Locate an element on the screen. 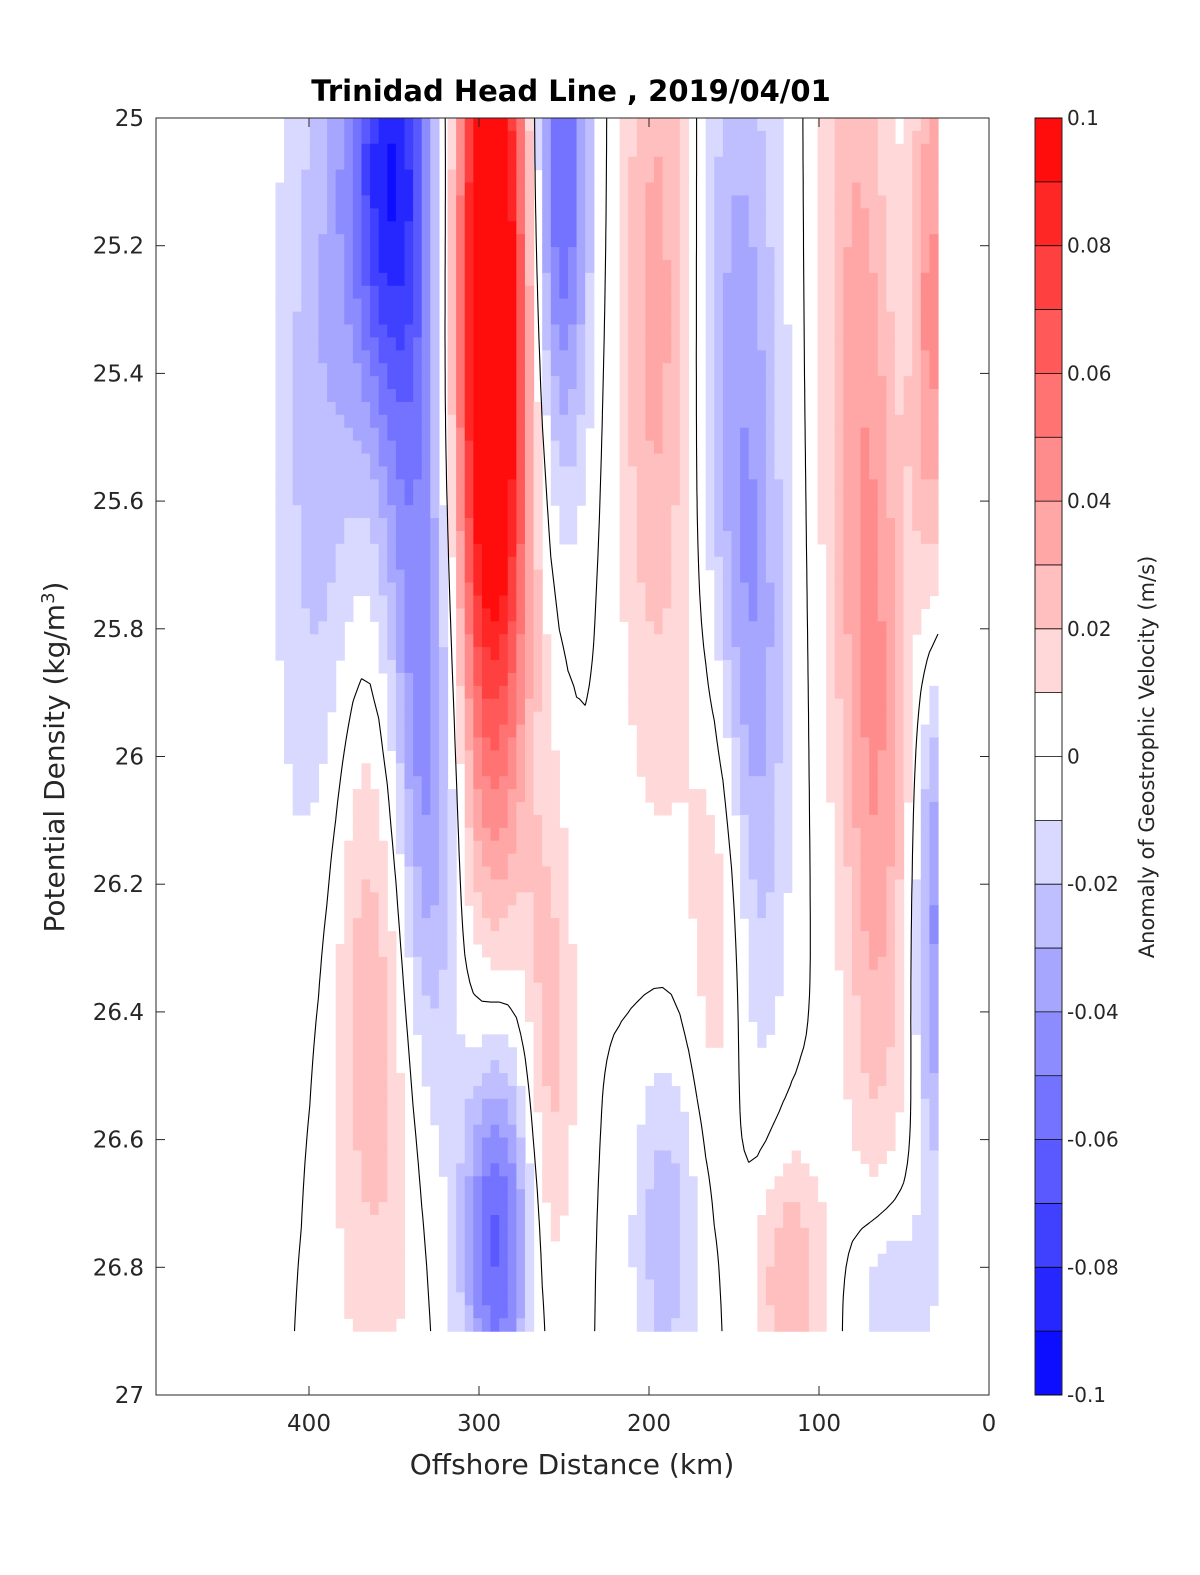 Image resolution: width=1200 pixels, height=1575 pixels. y-tick-label: 27 is located at coordinates (129, 1396).